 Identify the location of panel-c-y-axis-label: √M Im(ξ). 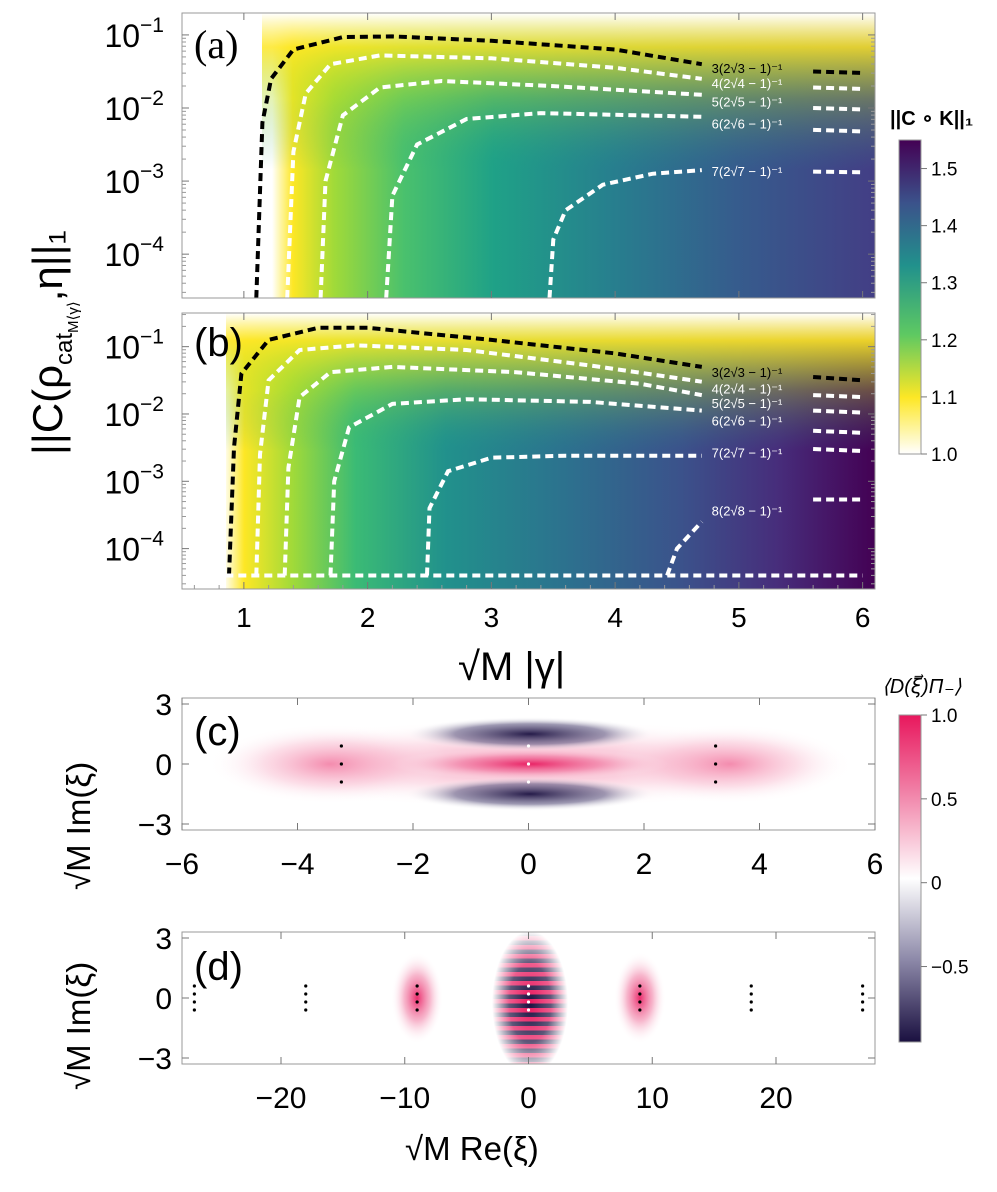
(78, 826).